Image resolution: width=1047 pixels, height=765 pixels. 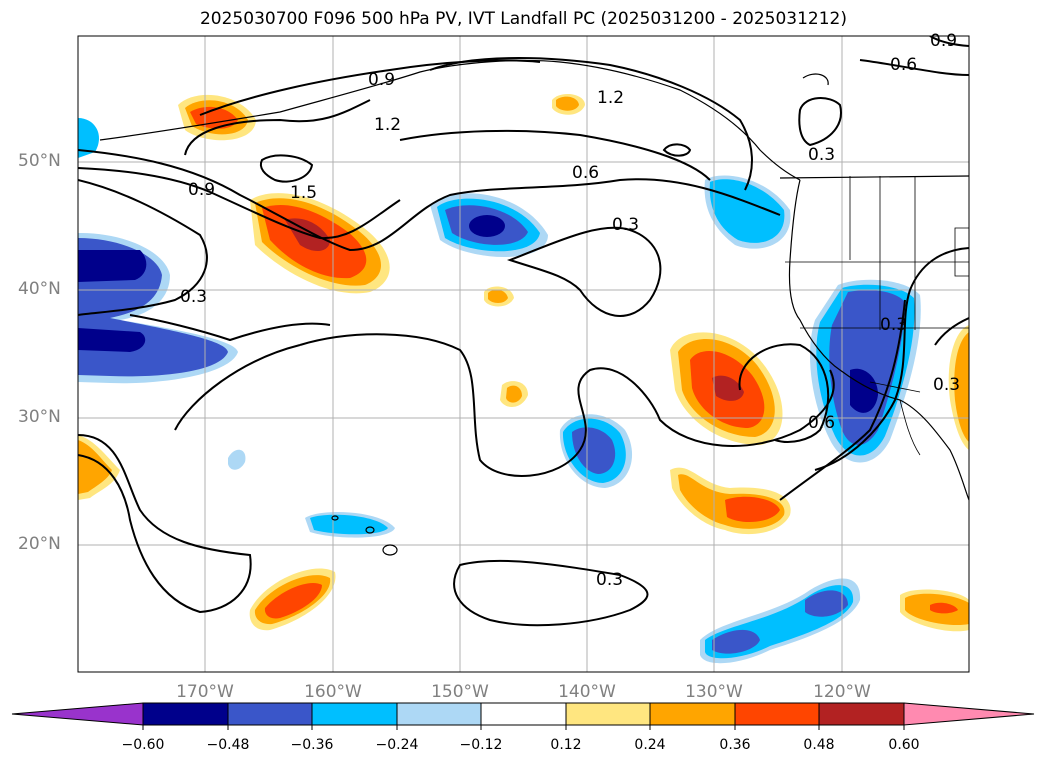 I want to click on colorbar-tick-label: −0.24, so click(x=397, y=745).